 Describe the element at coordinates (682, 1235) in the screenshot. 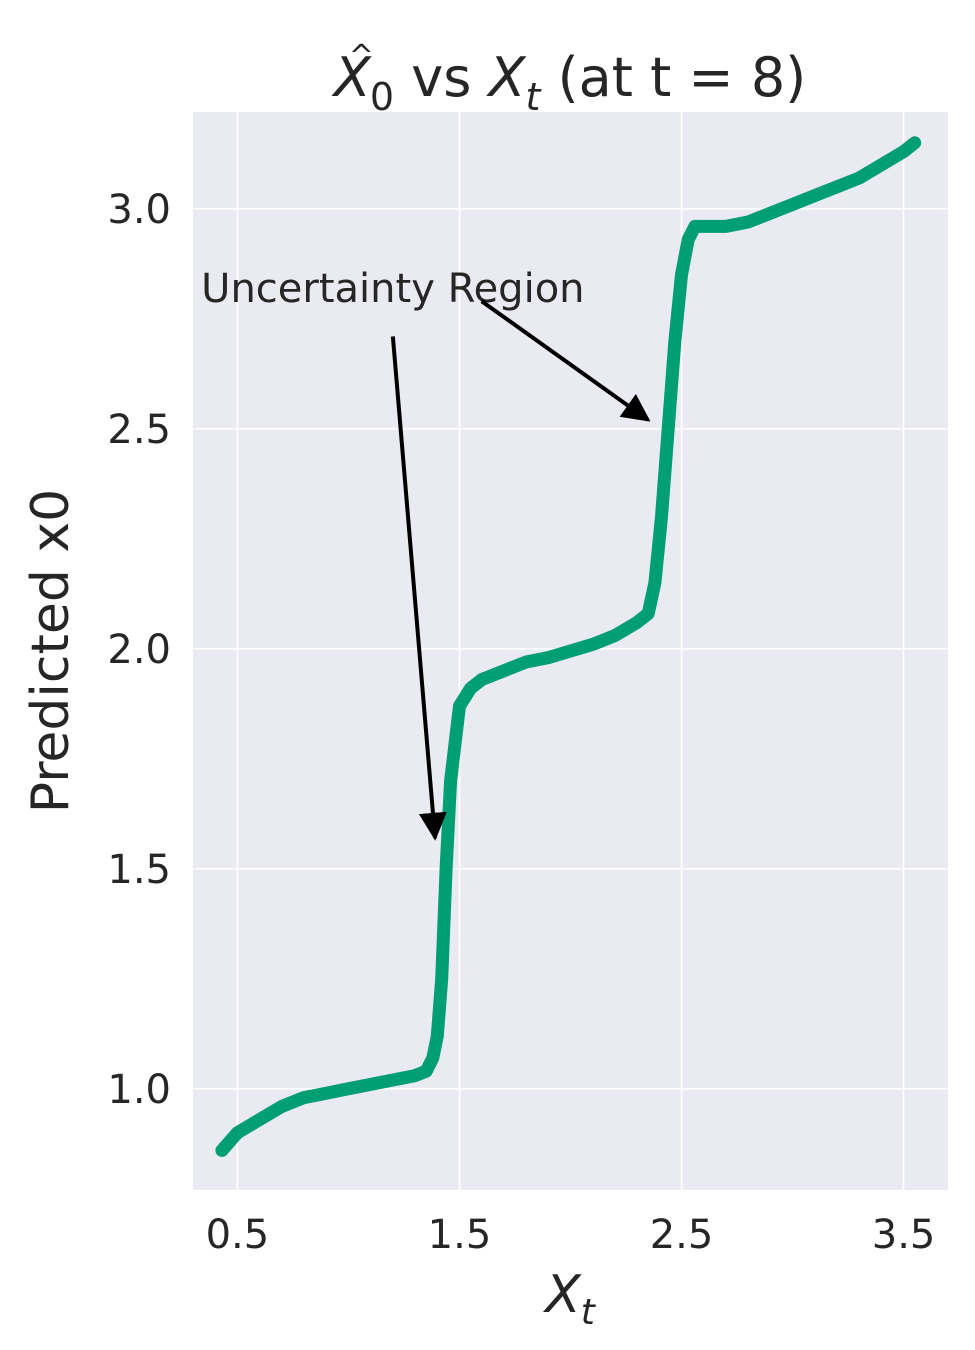

I see `x-tick-label: 2.5` at that location.